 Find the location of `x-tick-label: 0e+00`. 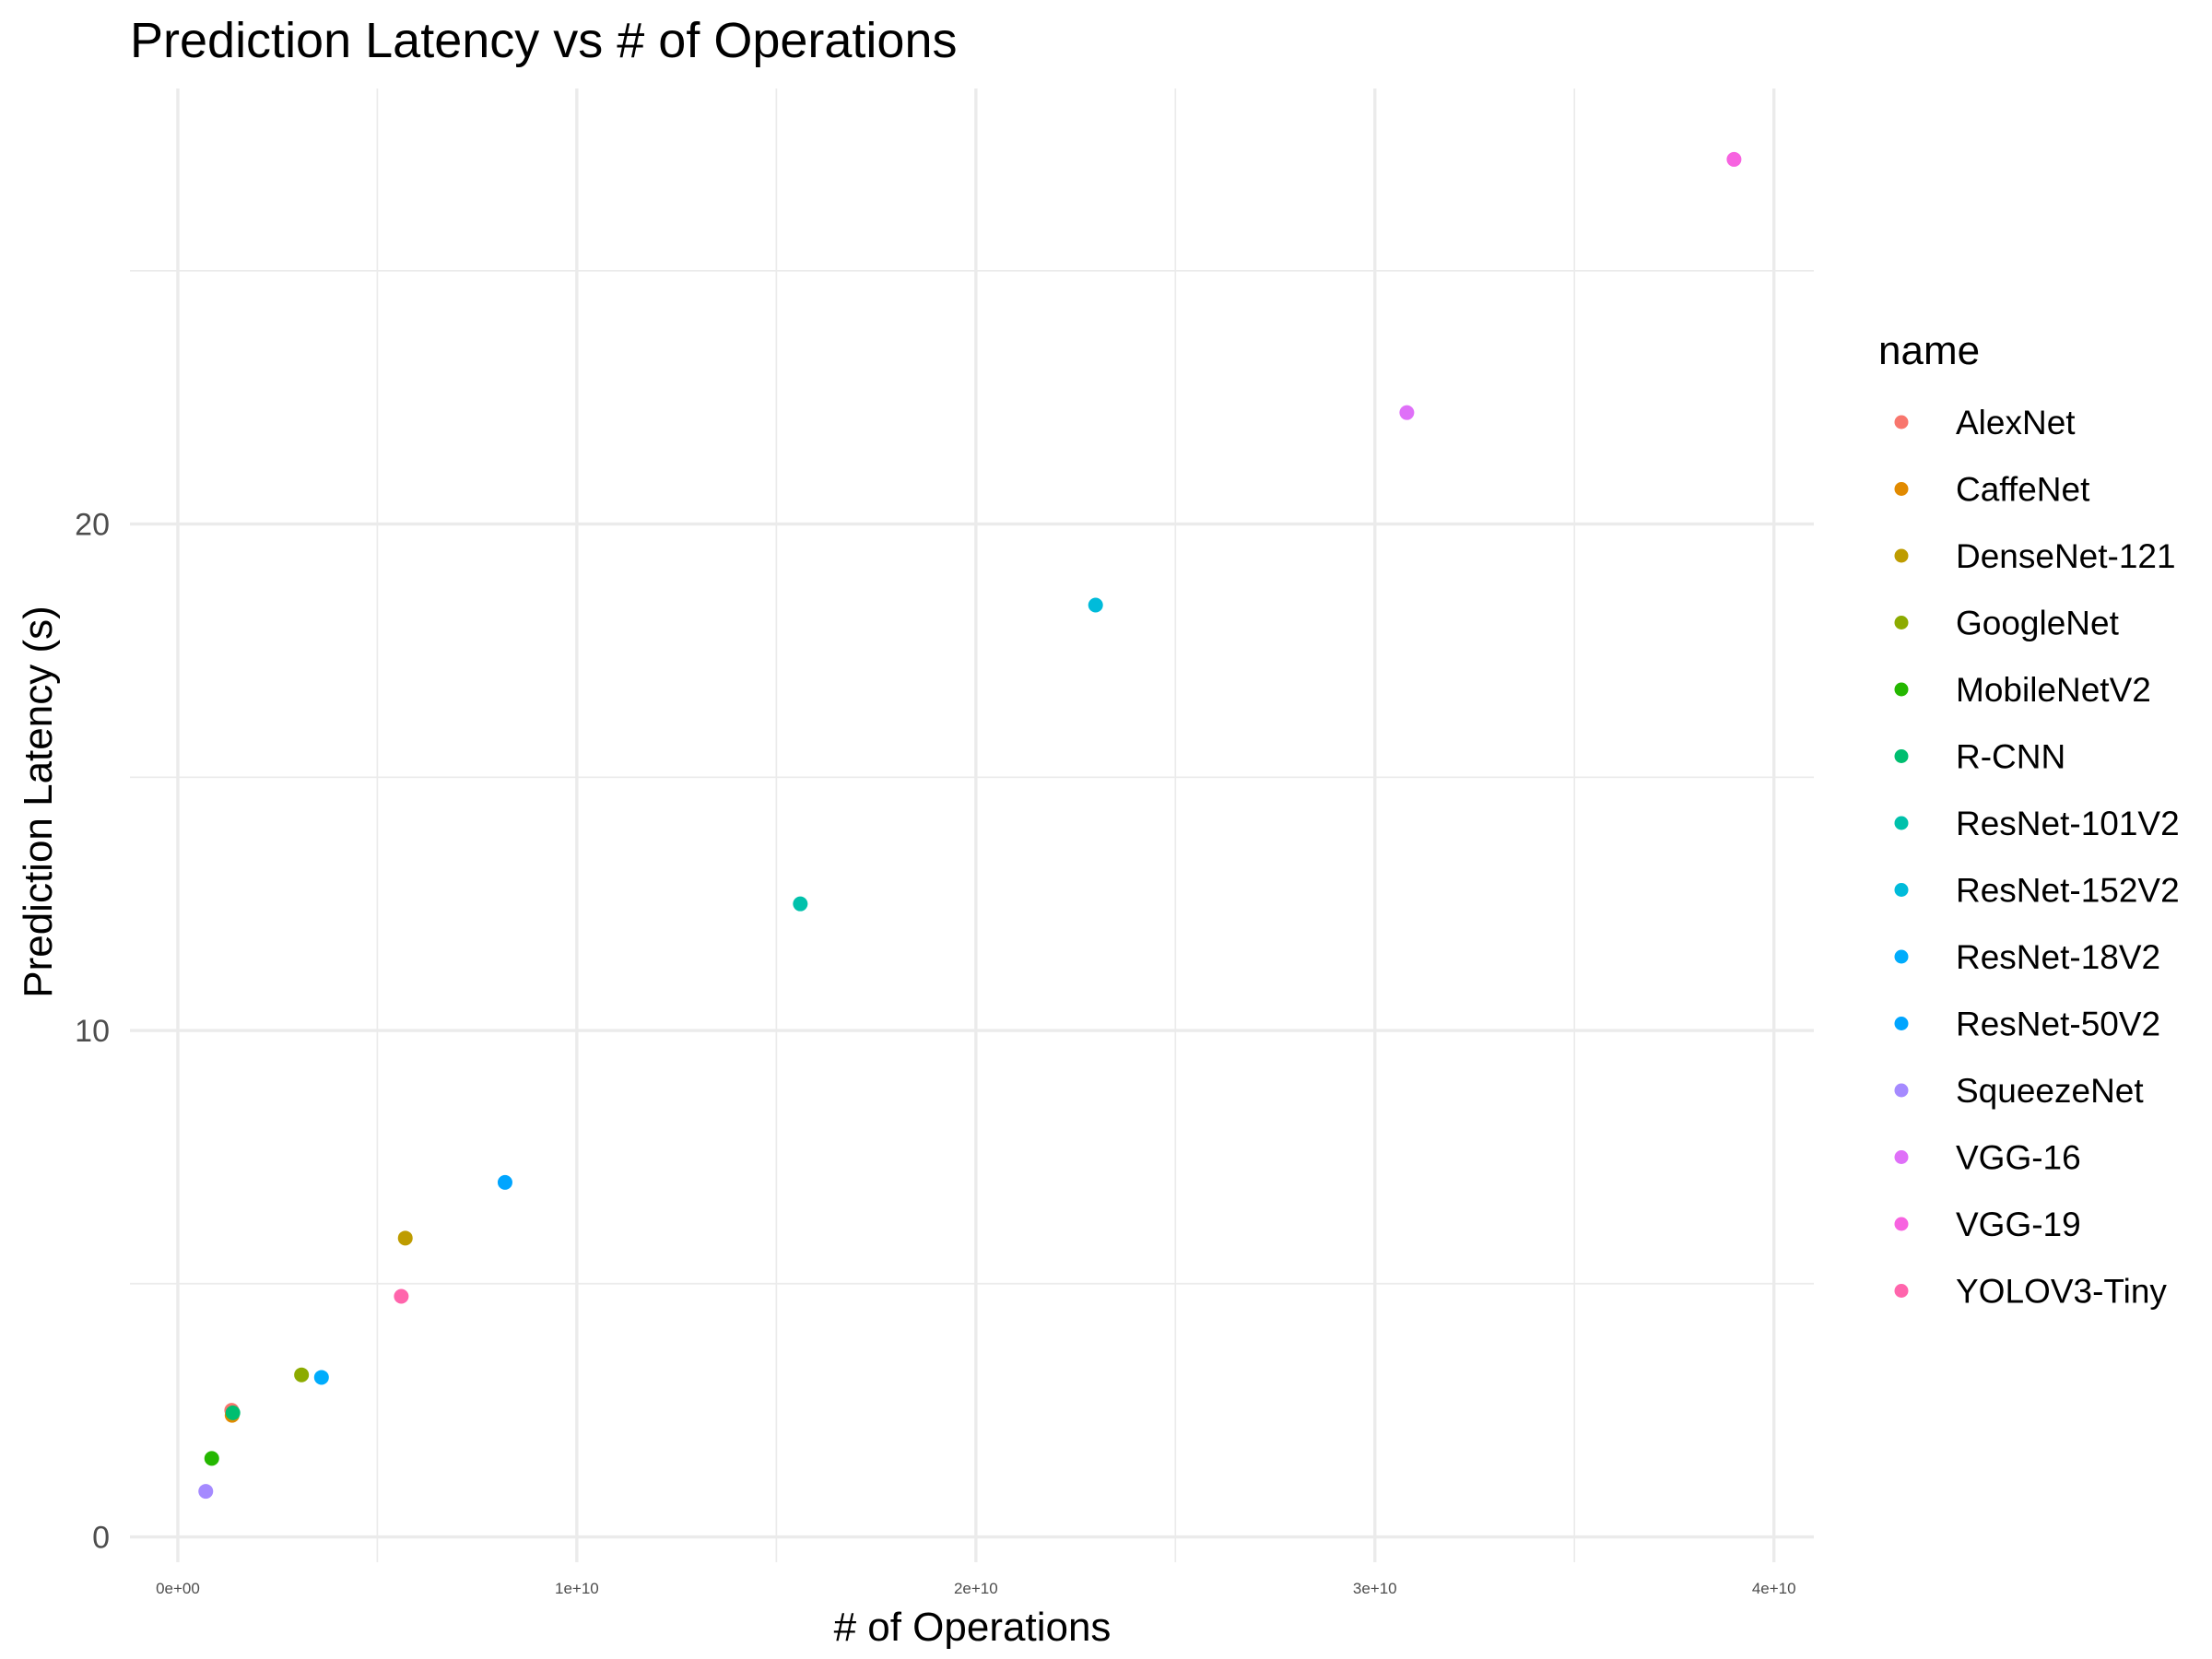

x-tick-label: 0e+00 is located at coordinates (178, 1588).